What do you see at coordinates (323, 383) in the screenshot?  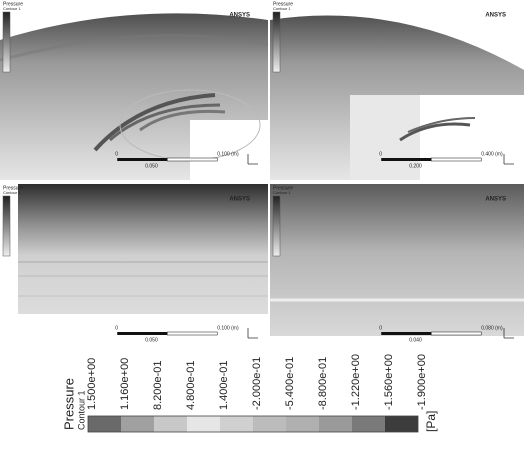 I see `colorbar-label: -8.800e-01` at bounding box center [323, 383].